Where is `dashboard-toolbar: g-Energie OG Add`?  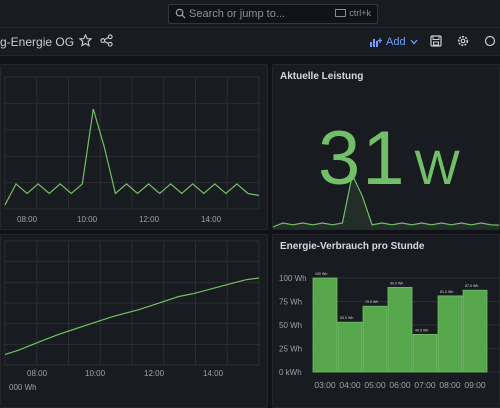 dashboard-toolbar: g-Energie OG Add is located at coordinates (250, 42).